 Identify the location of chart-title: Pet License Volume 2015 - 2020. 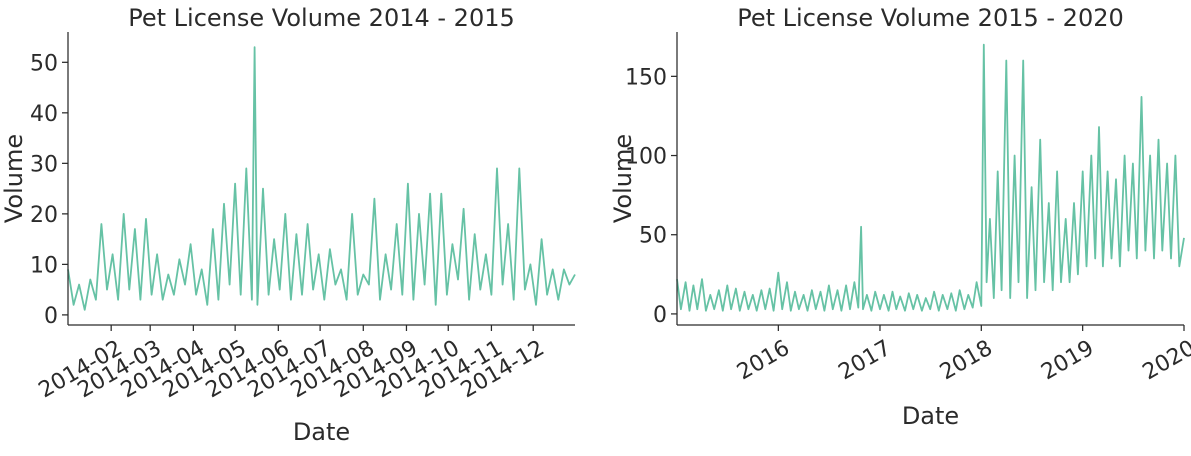
(930, 18).